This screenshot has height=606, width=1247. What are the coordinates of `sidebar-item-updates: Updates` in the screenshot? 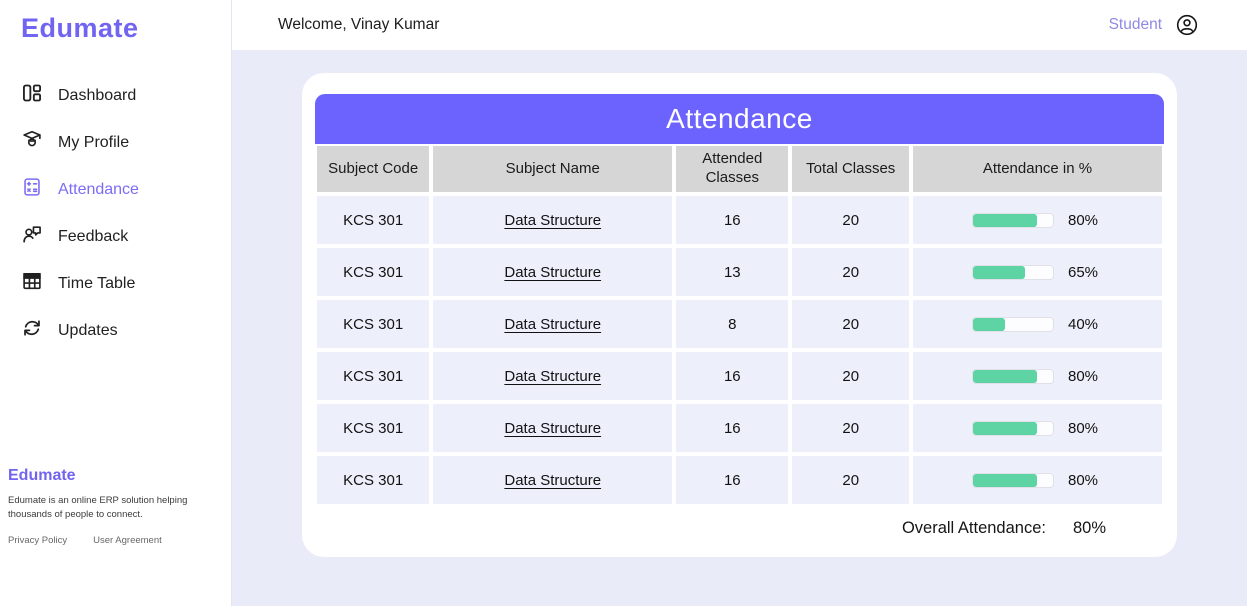 It's located at (115, 330).